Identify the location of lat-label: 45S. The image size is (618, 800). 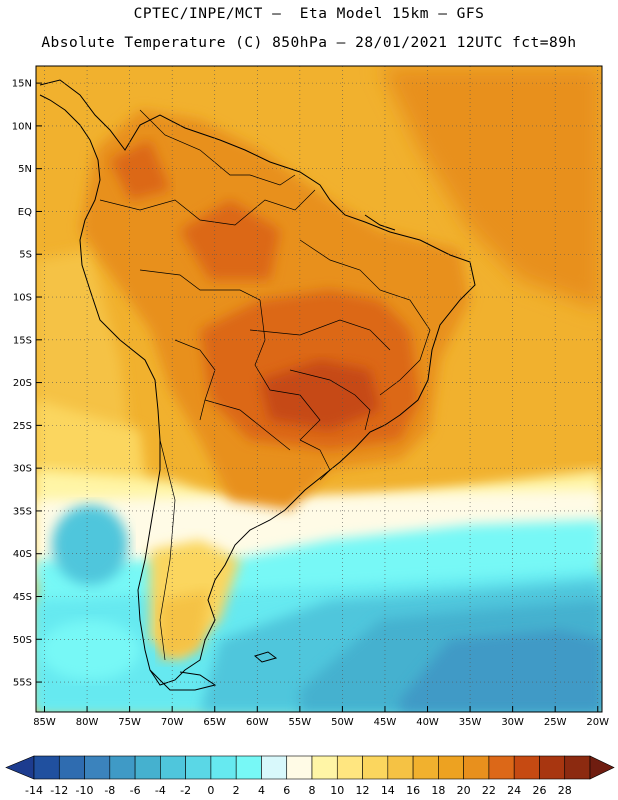
(22, 597).